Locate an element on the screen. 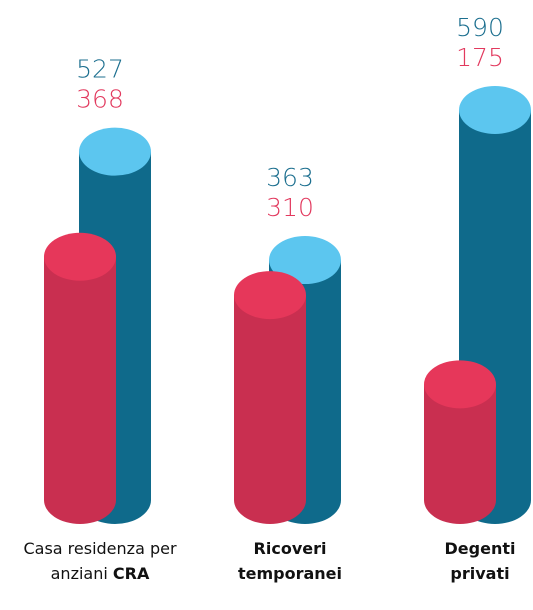  value-label: 310 is located at coordinates (290, 207).